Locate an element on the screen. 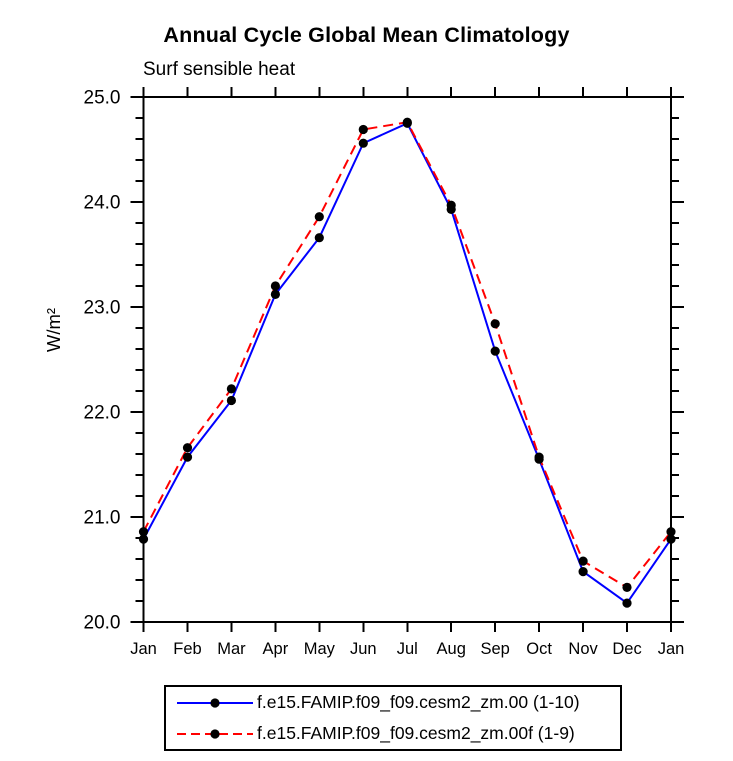 This screenshot has height=761, width=733. x-tick-label: Aug is located at coordinates (451, 649).